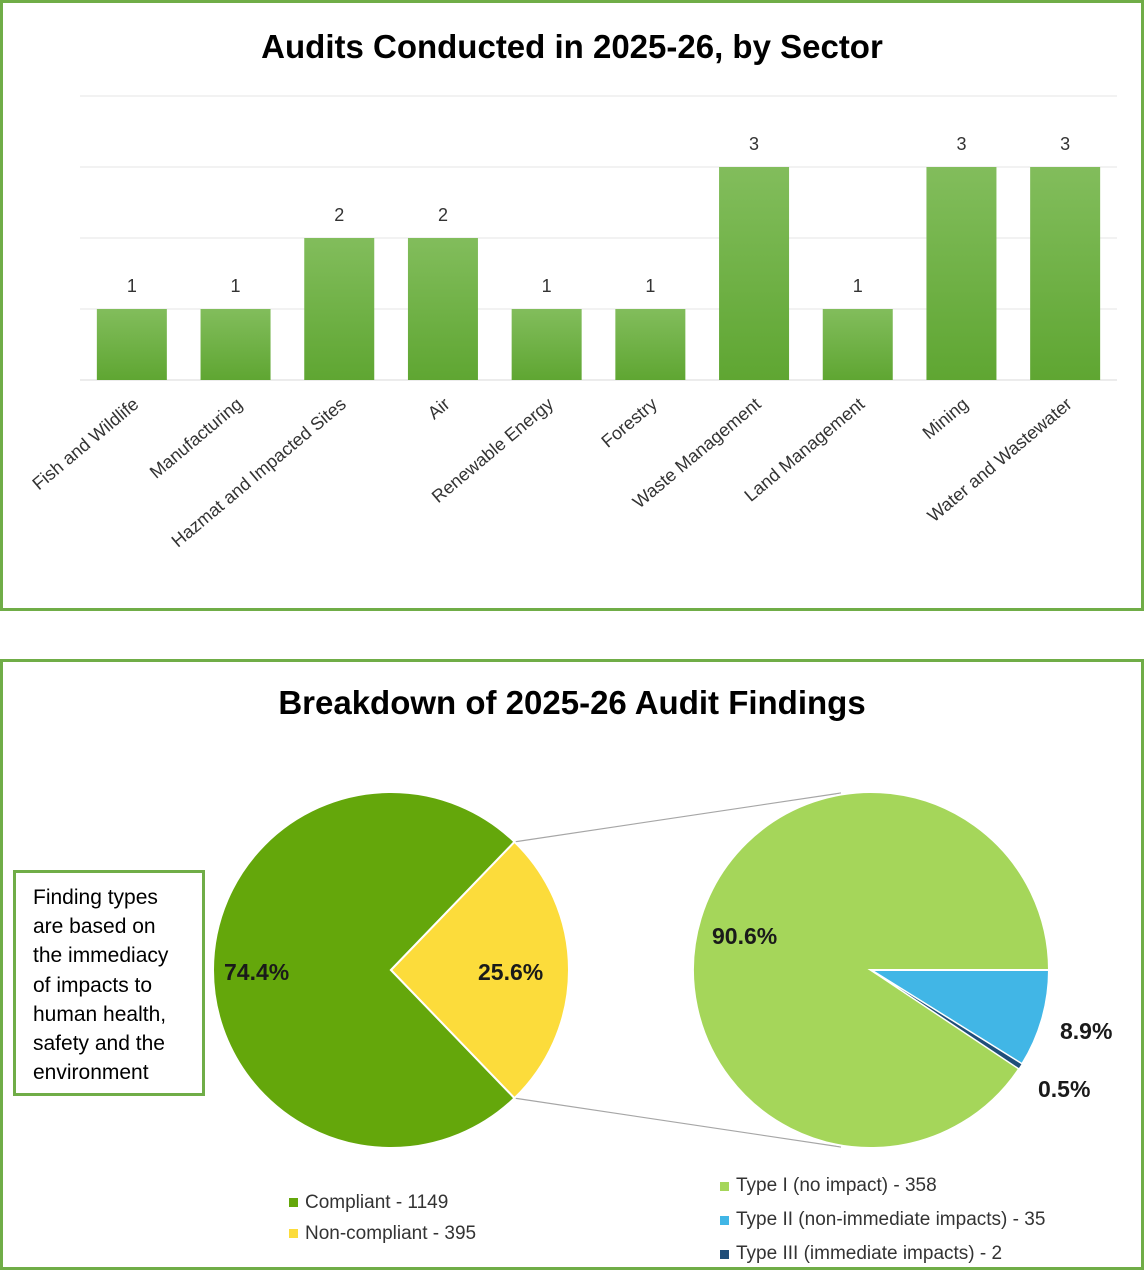 This screenshot has height=1271, width=1148. What do you see at coordinates (93, 985) in the screenshot?
I see `note-line: of impacts to` at bounding box center [93, 985].